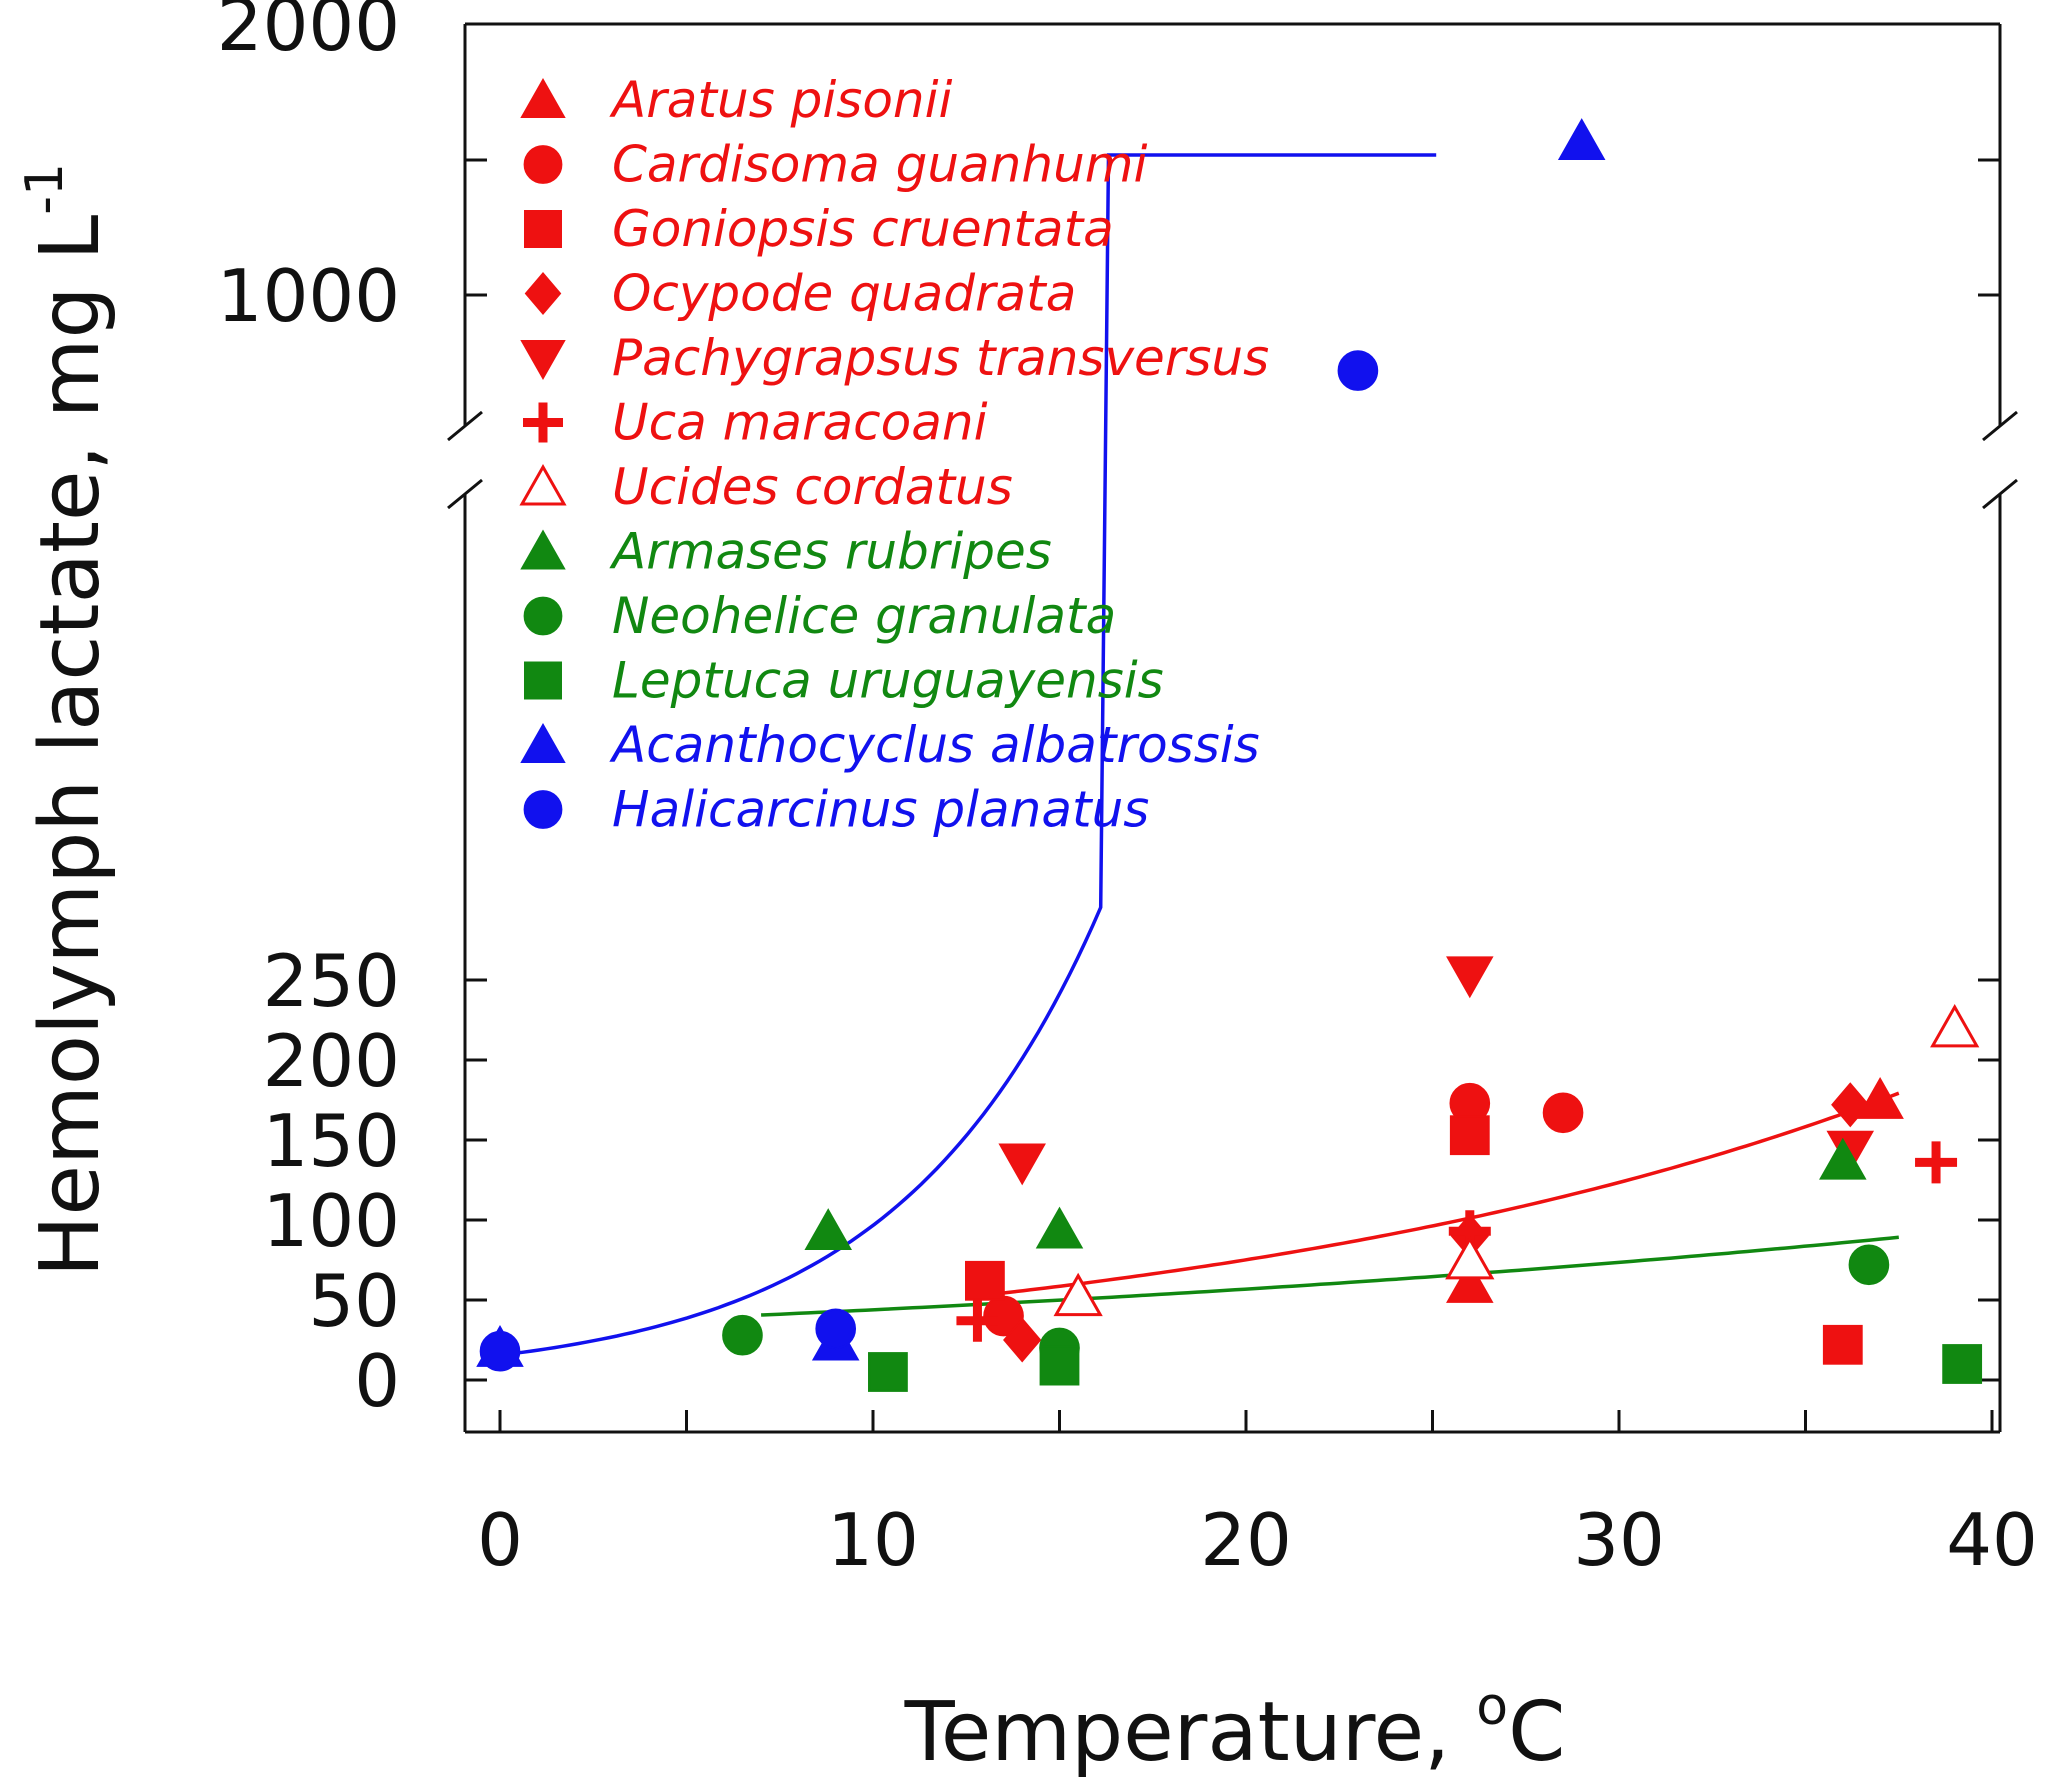 This screenshot has width=2050, height=1786. What do you see at coordinates (308, 33) in the screenshot?
I see `y-tick-label: 2000` at bounding box center [308, 33].